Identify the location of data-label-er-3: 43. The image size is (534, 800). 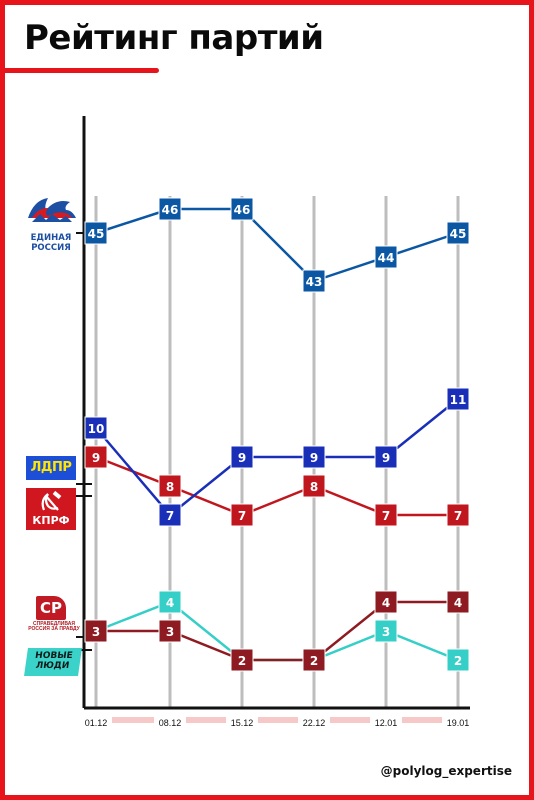
(314, 282).